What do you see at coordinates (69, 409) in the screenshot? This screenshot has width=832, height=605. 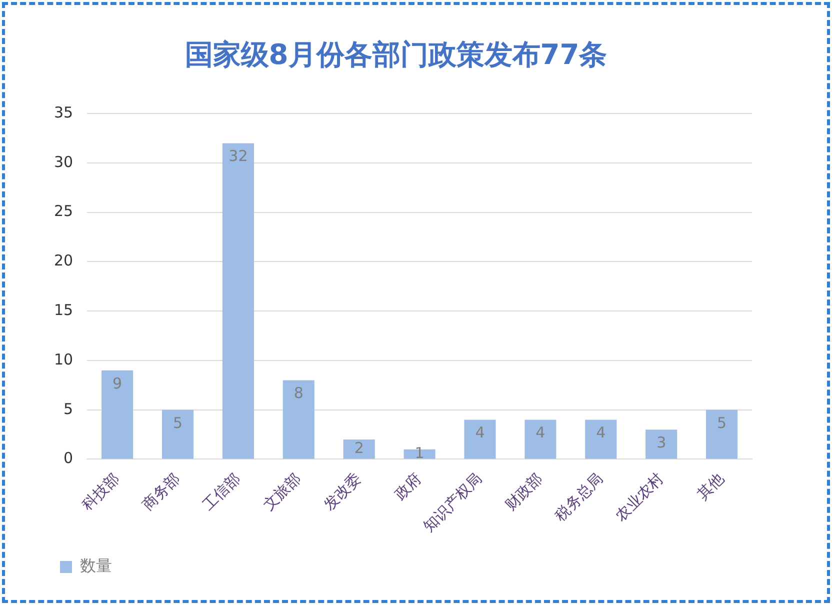 I see `y-tick-label: 5` at bounding box center [69, 409].